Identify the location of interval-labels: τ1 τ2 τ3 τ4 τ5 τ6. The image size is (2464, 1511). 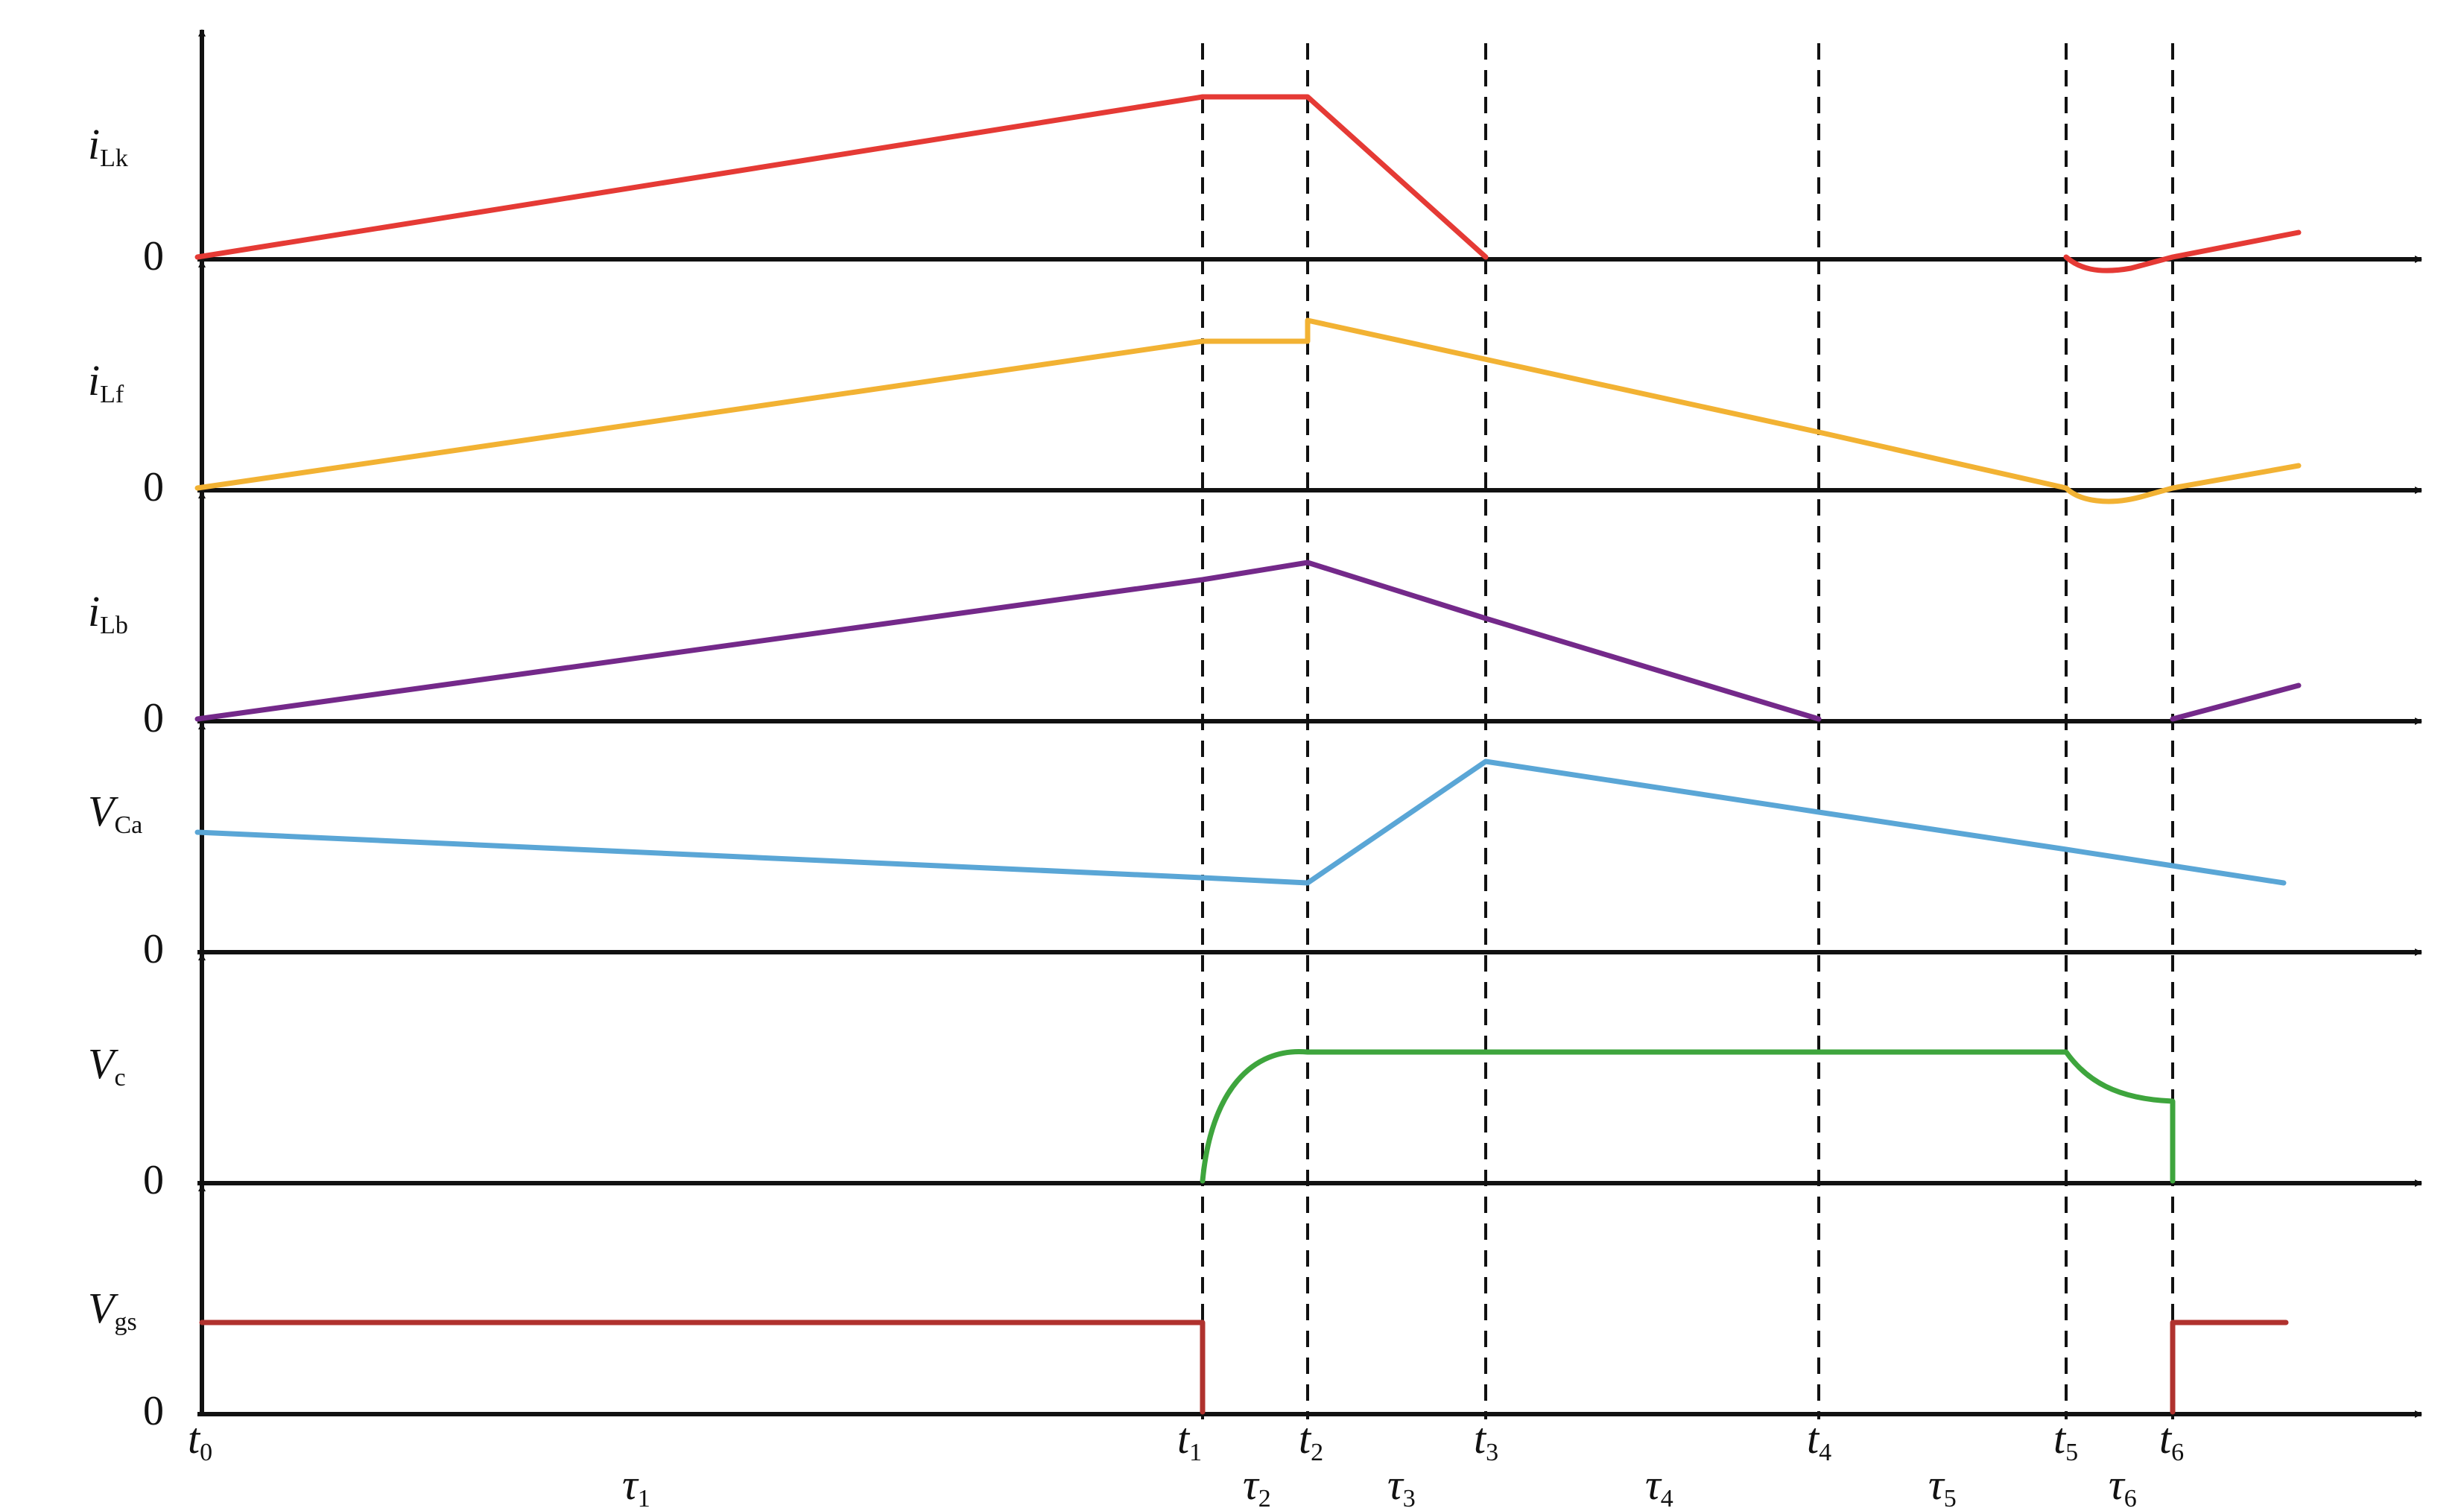
(1379, 1485).